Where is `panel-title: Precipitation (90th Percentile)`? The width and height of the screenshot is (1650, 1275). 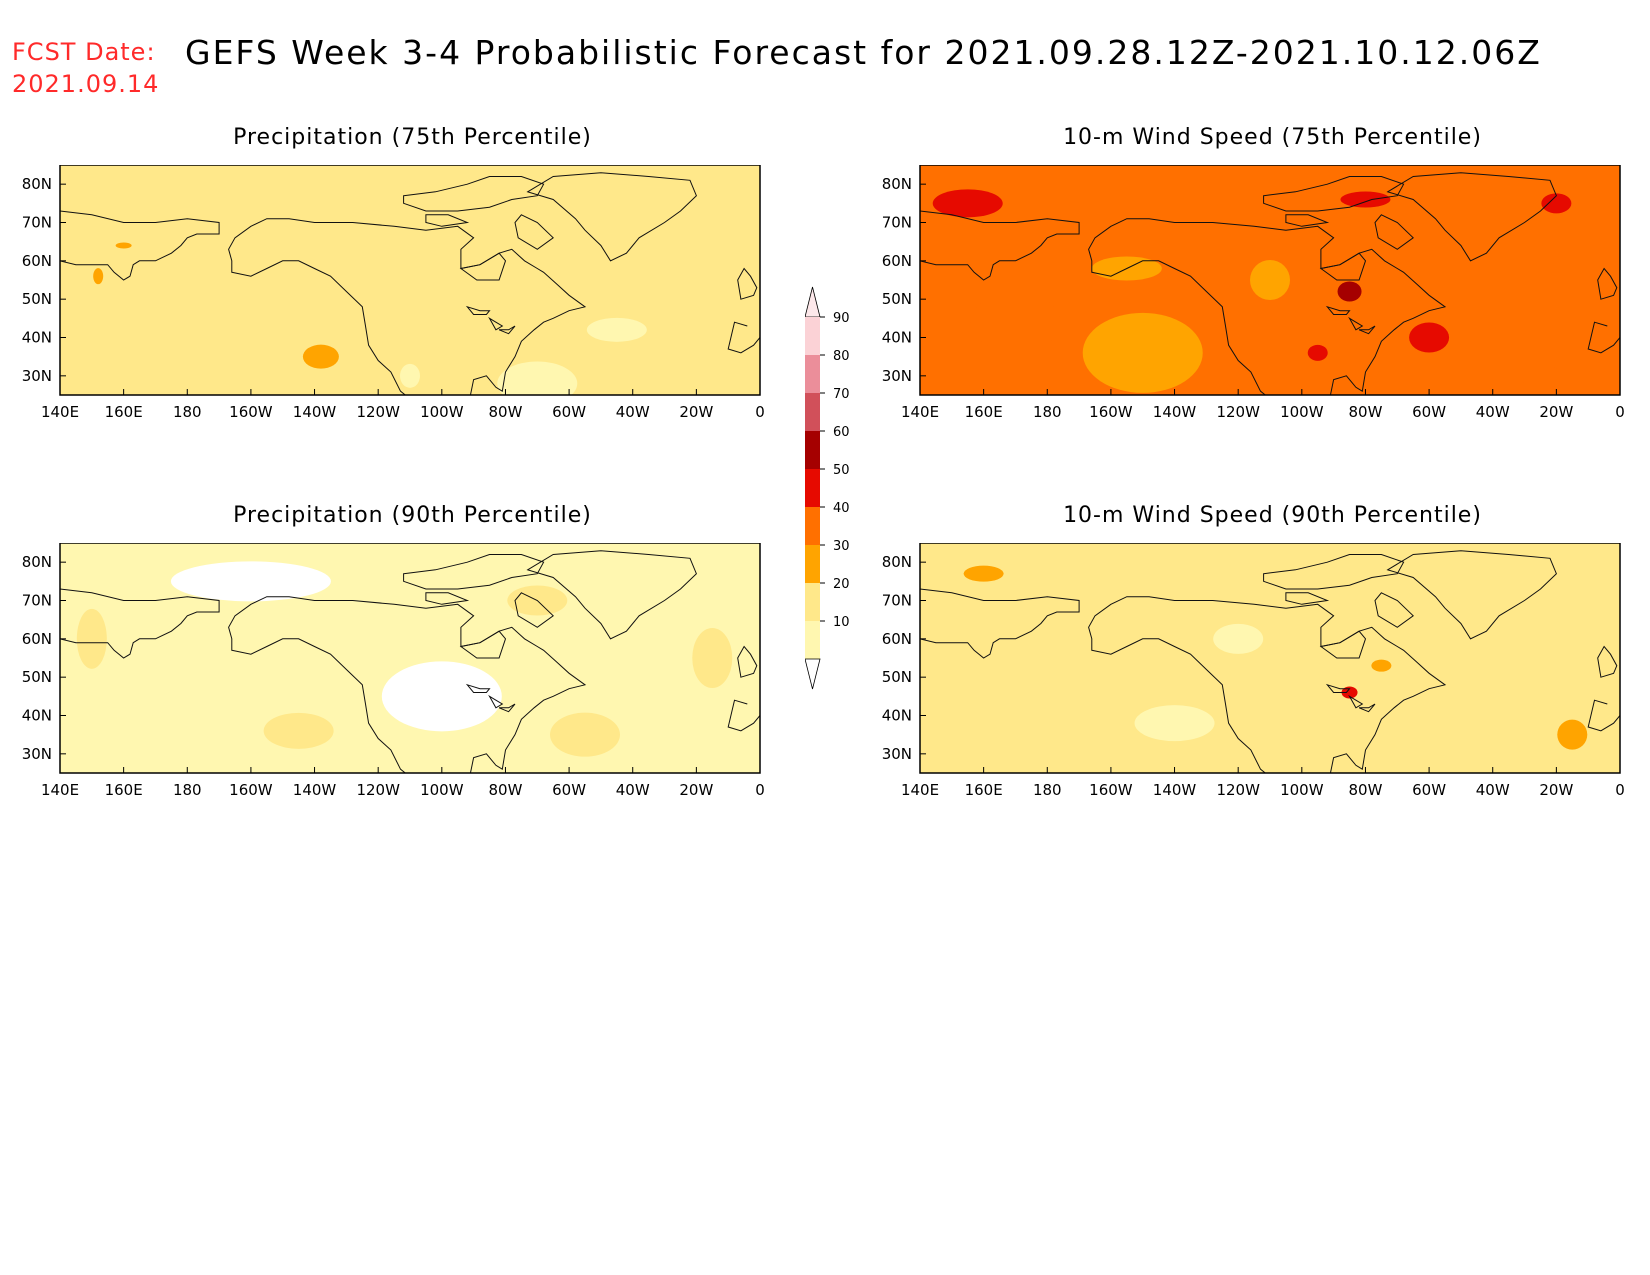
panel-title: Precipitation (90th Percentile) is located at coordinates (412, 515).